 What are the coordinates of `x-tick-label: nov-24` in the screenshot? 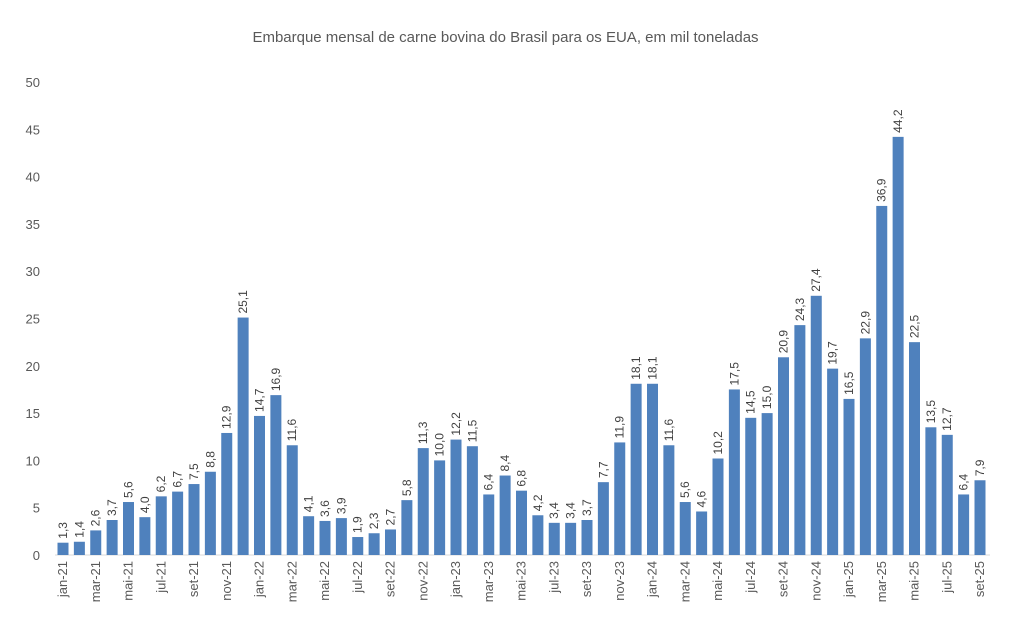 It's located at (815, 581).